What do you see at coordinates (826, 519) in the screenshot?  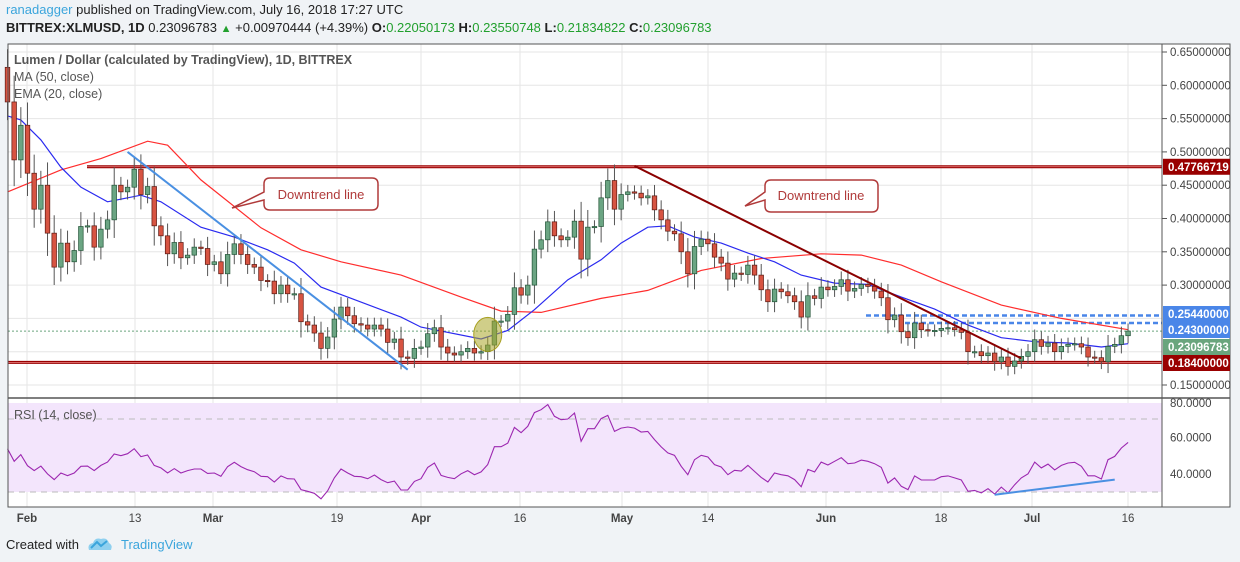 I see `x-tick-label: Jun` at bounding box center [826, 519].